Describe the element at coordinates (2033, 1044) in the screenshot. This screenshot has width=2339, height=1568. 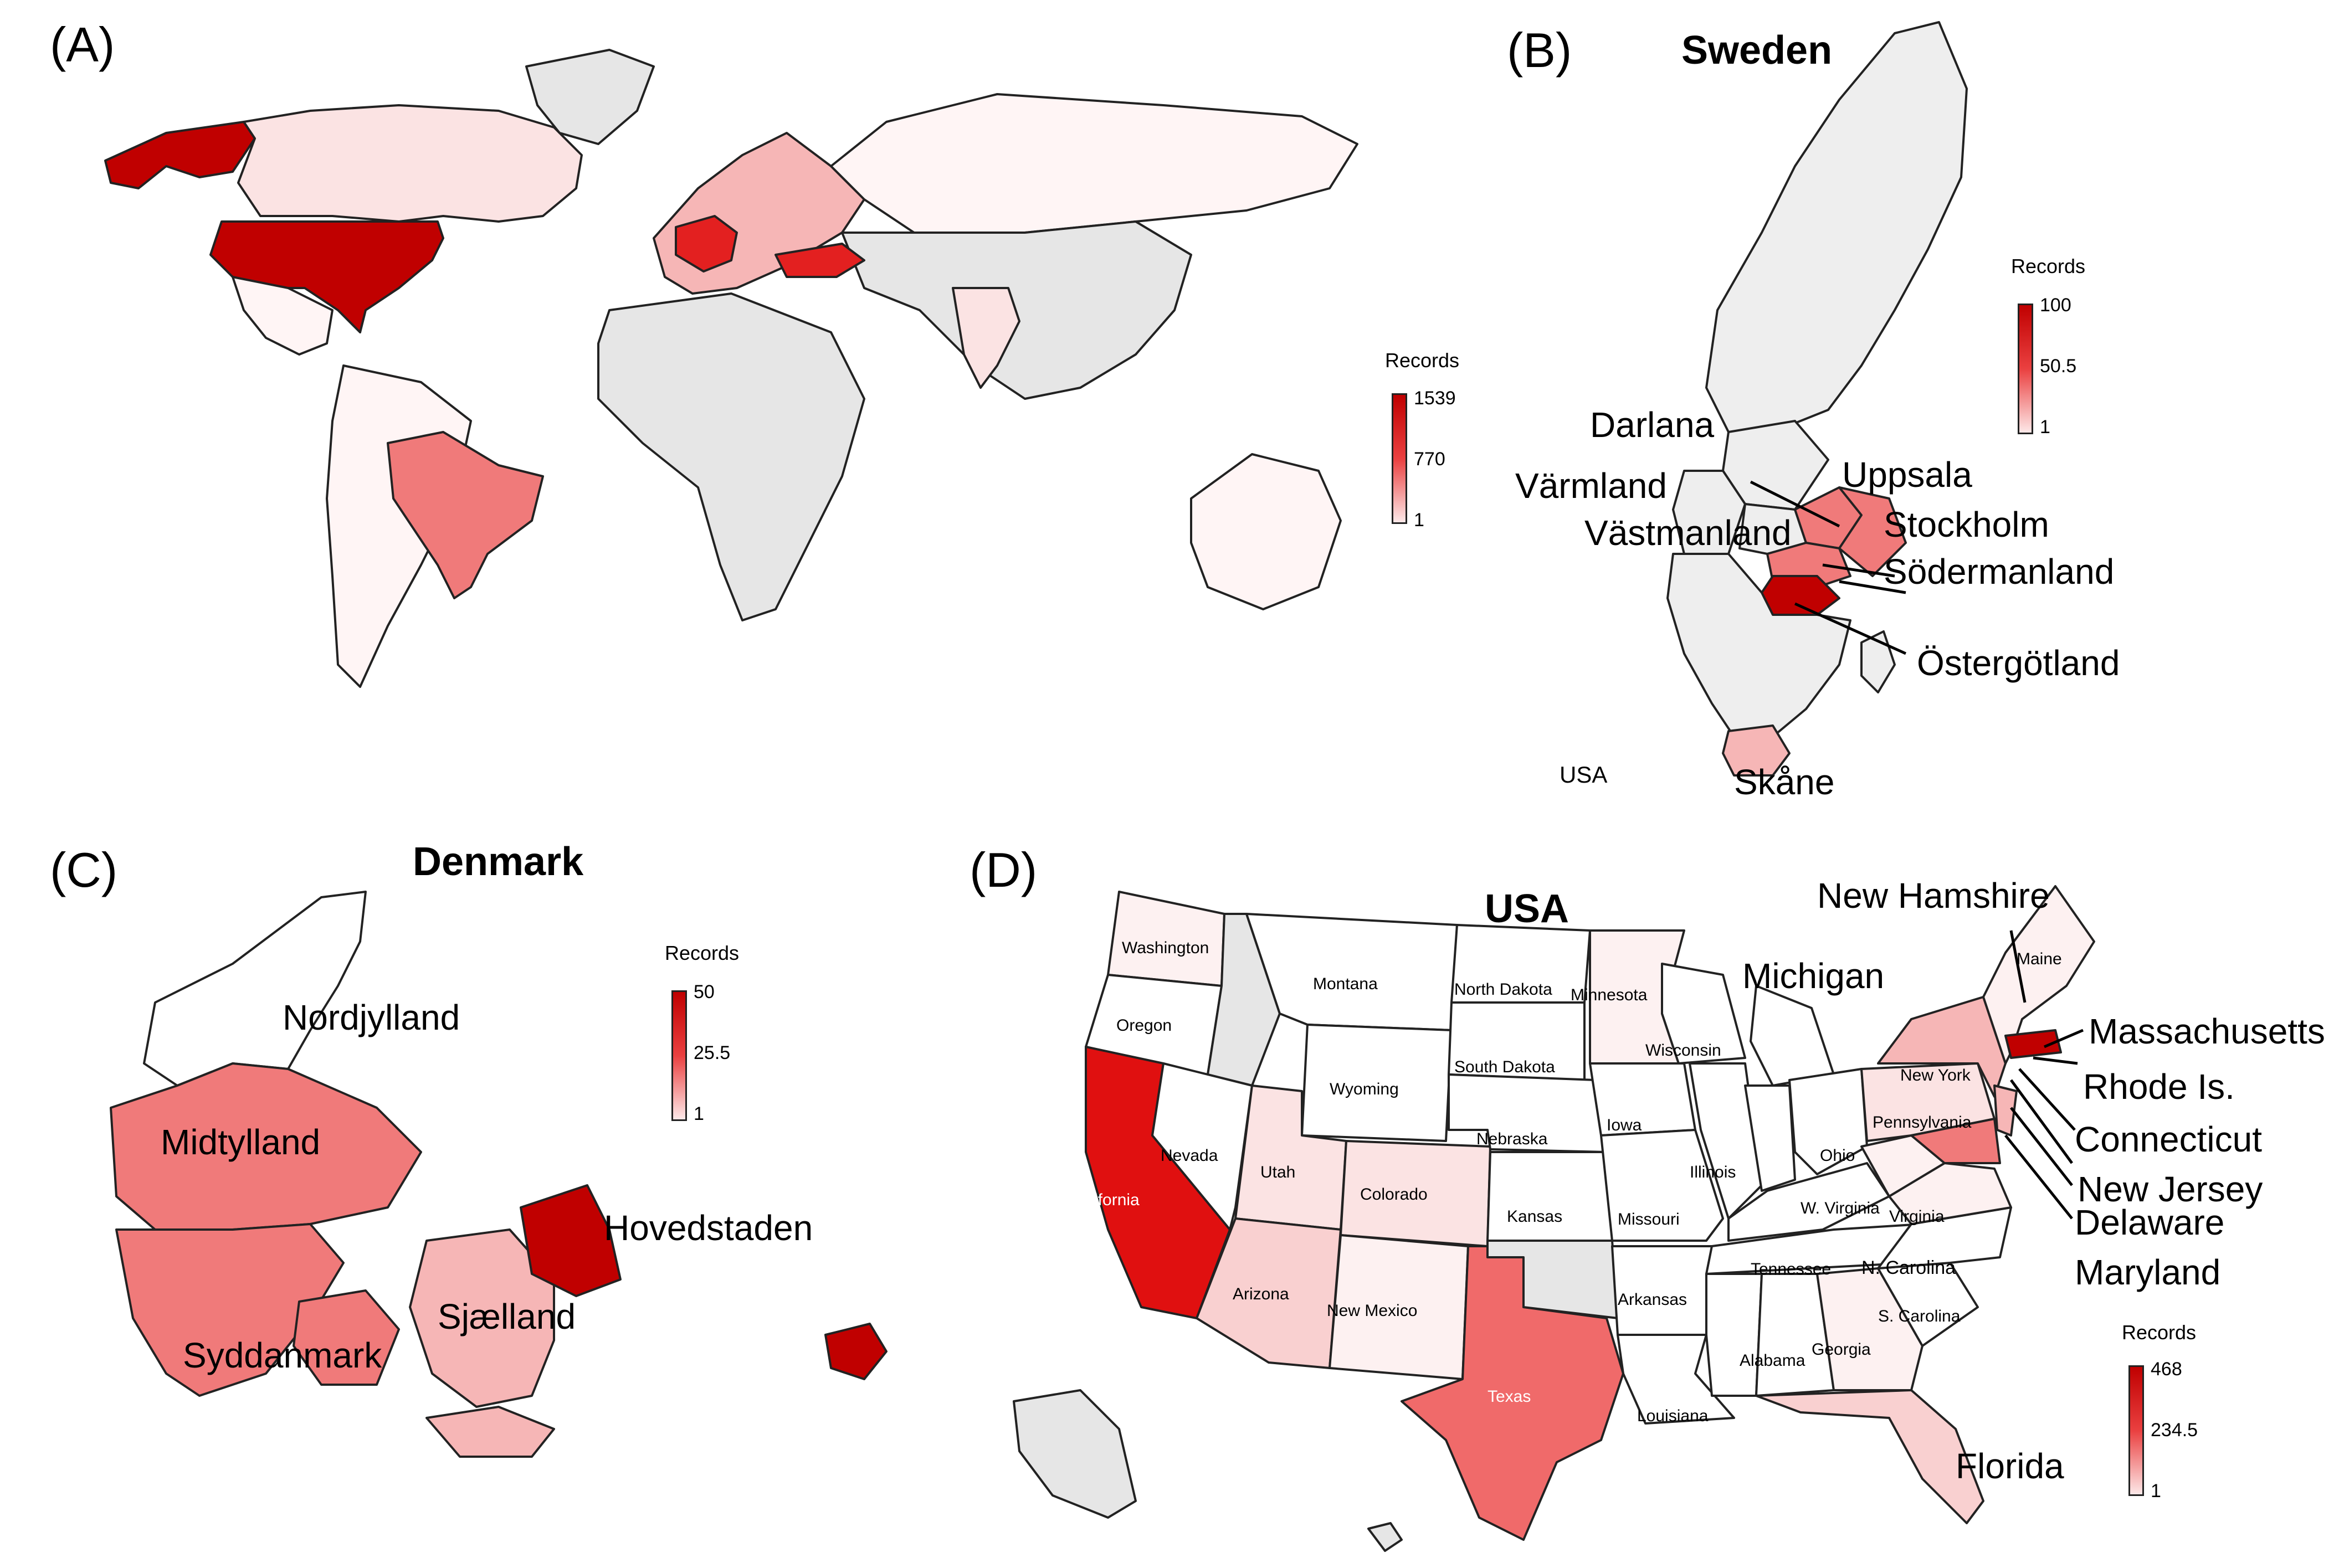
I see `state-massachusetts` at that location.